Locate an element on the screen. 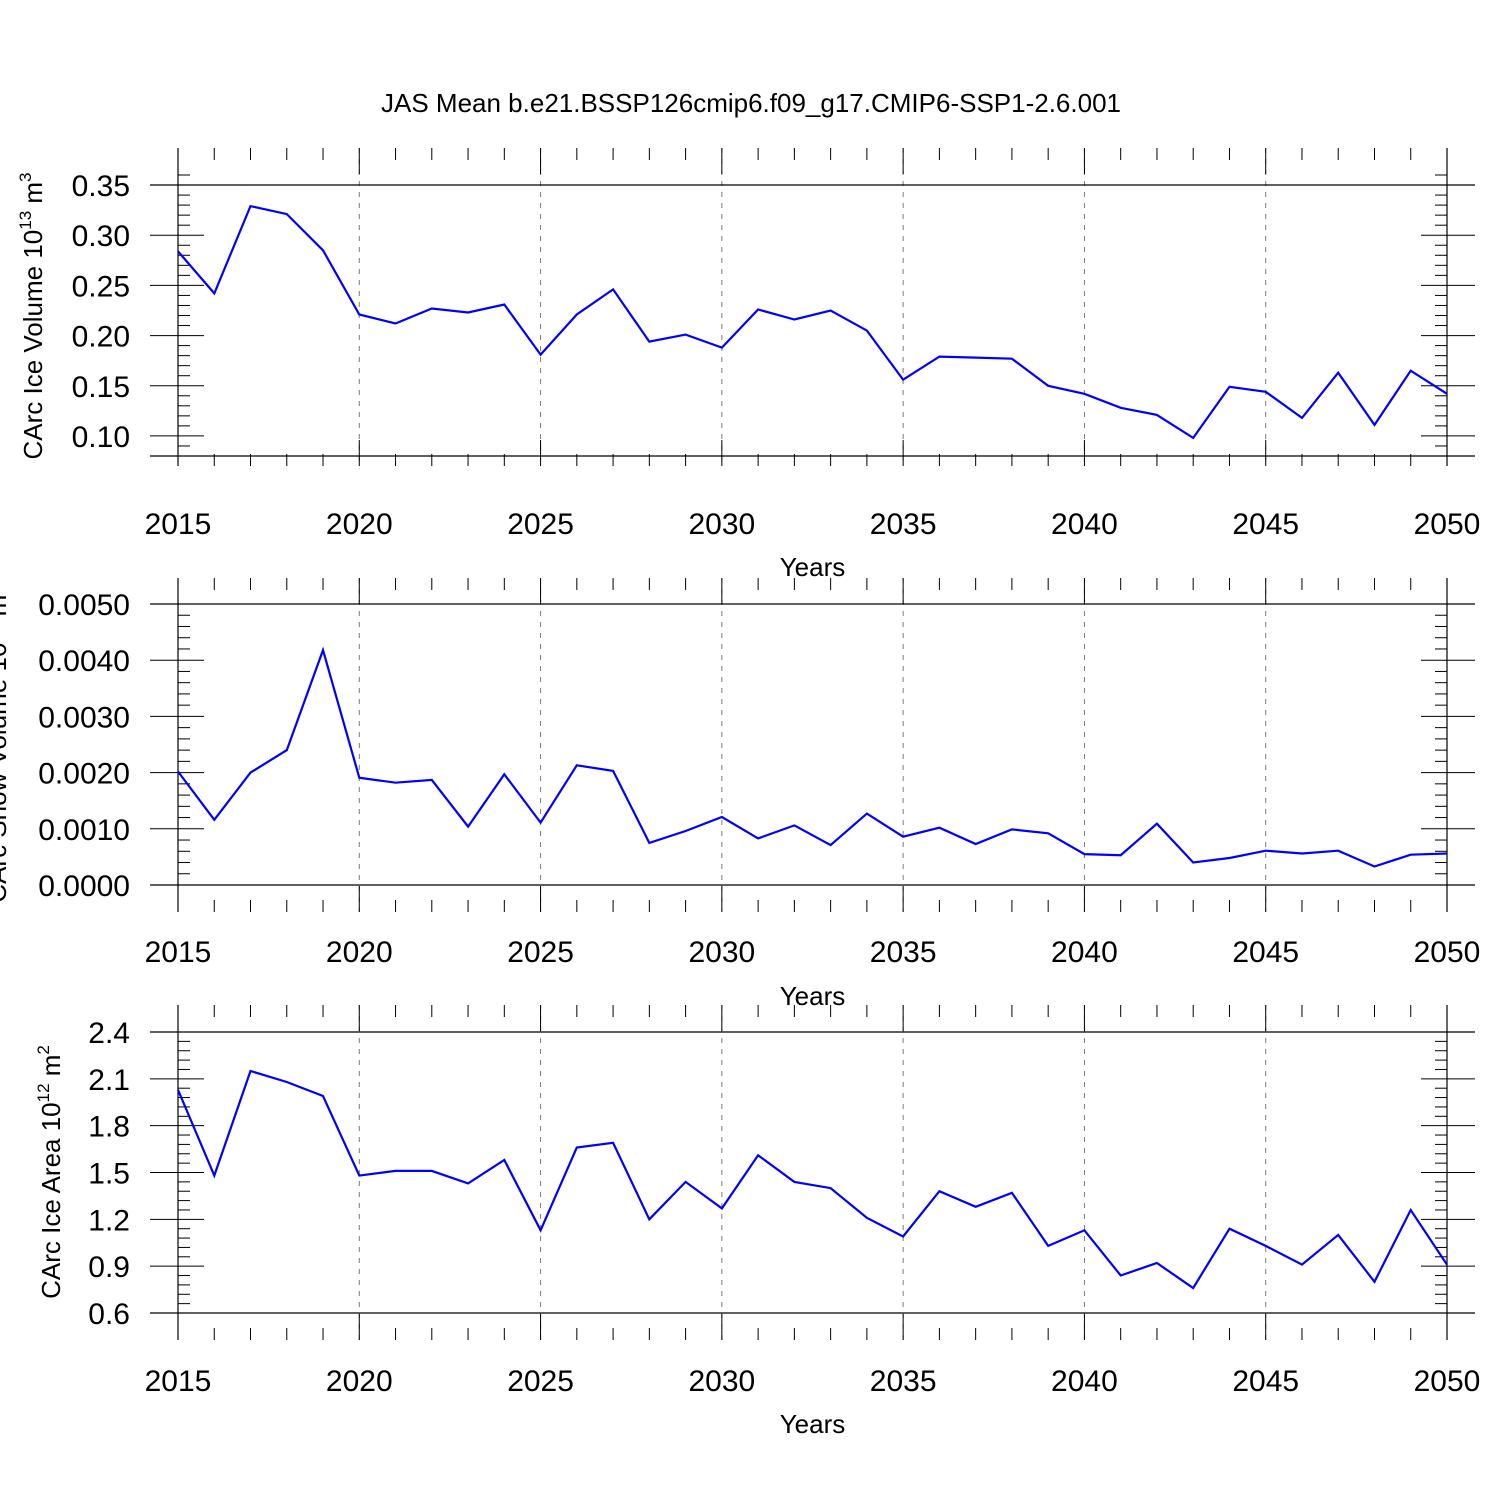 This screenshot has width=1500, height=1500. y-axis-title: CArc Ice Area 1012 m2 is located at coordinates (50, 1172).